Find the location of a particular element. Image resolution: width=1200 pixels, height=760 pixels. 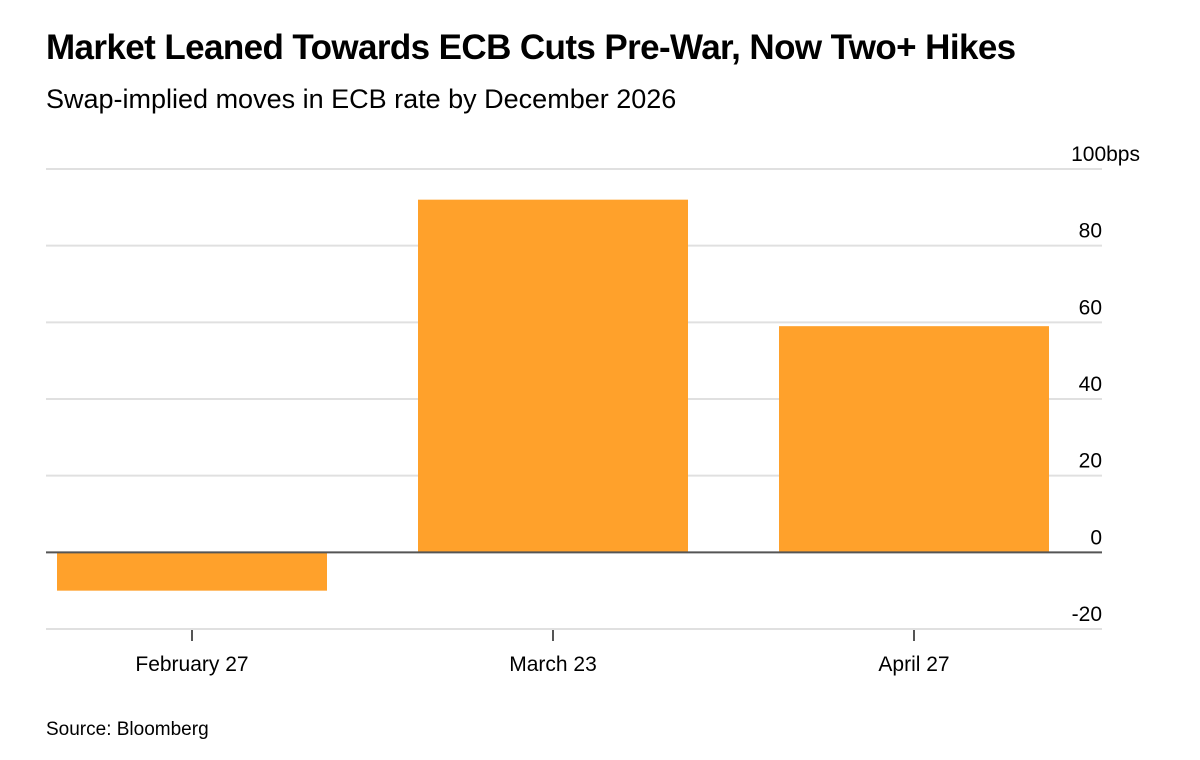

source-note: Source: Bloomberg is located at coordinates (127, 729).